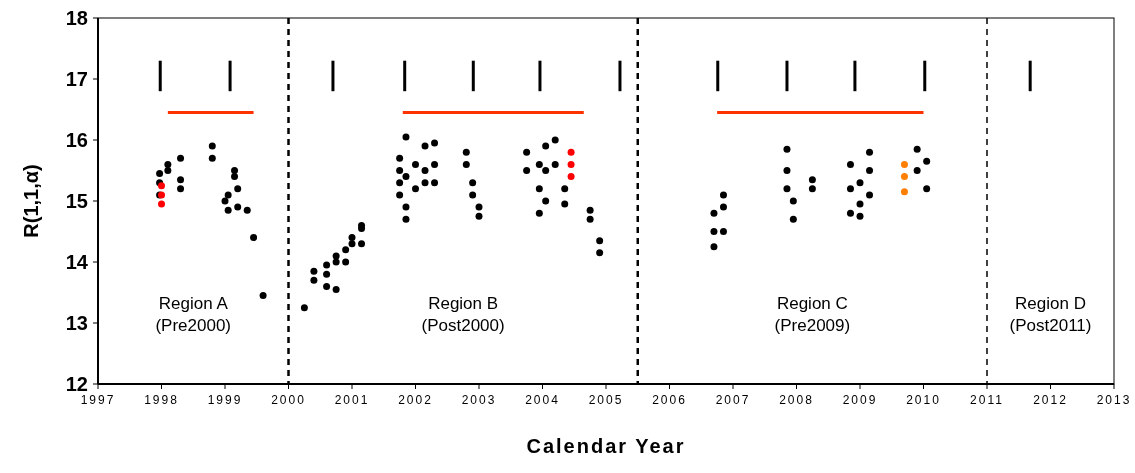 The width and height of the screenshot is (1135, 473). What do you see at coordinates (987, 400) in the screenshot?
I see `x-tick-label: 2011` at bounding box center [987, 400].